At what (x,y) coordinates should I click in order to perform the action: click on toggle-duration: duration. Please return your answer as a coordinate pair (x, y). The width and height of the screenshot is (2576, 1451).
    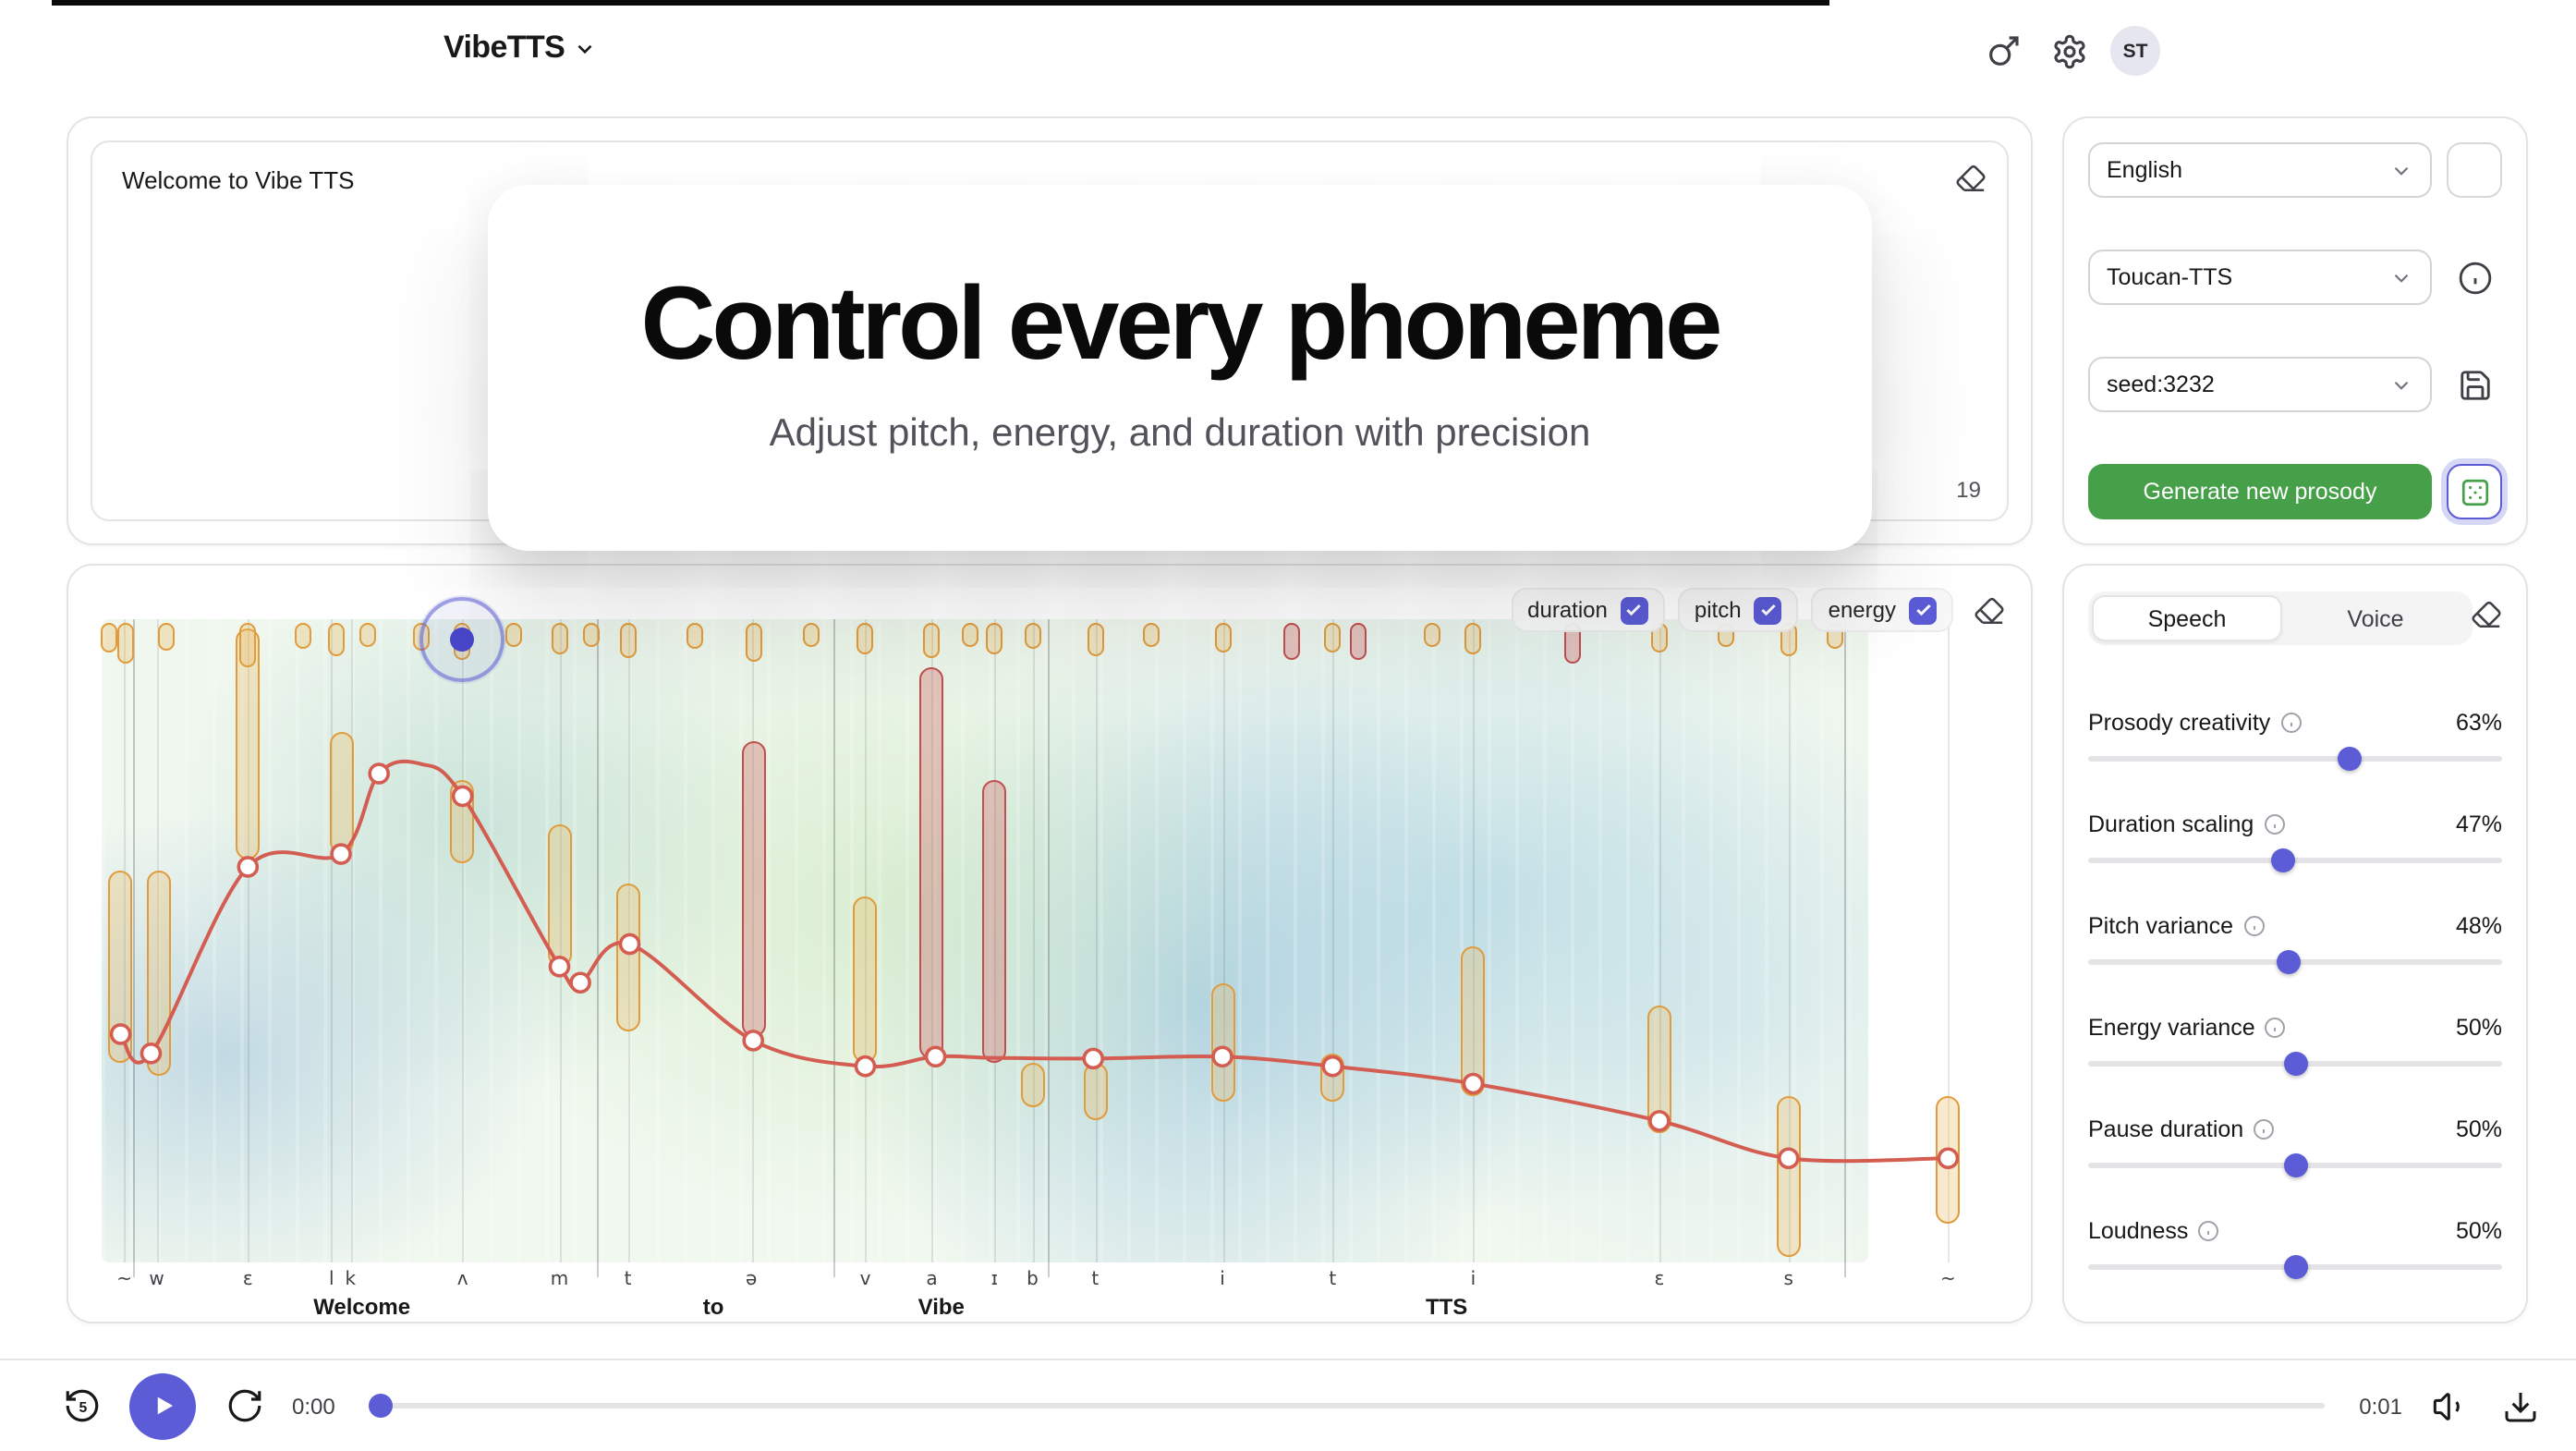
    Looking at the image, I should click on (1588, 610).